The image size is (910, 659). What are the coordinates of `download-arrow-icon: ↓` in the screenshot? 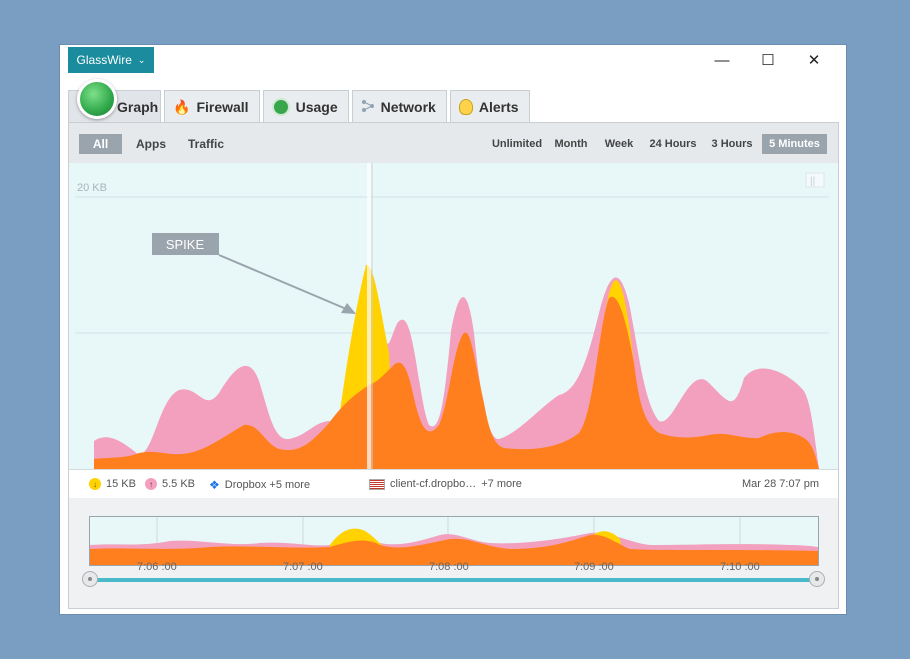 It's located at (95, 484).